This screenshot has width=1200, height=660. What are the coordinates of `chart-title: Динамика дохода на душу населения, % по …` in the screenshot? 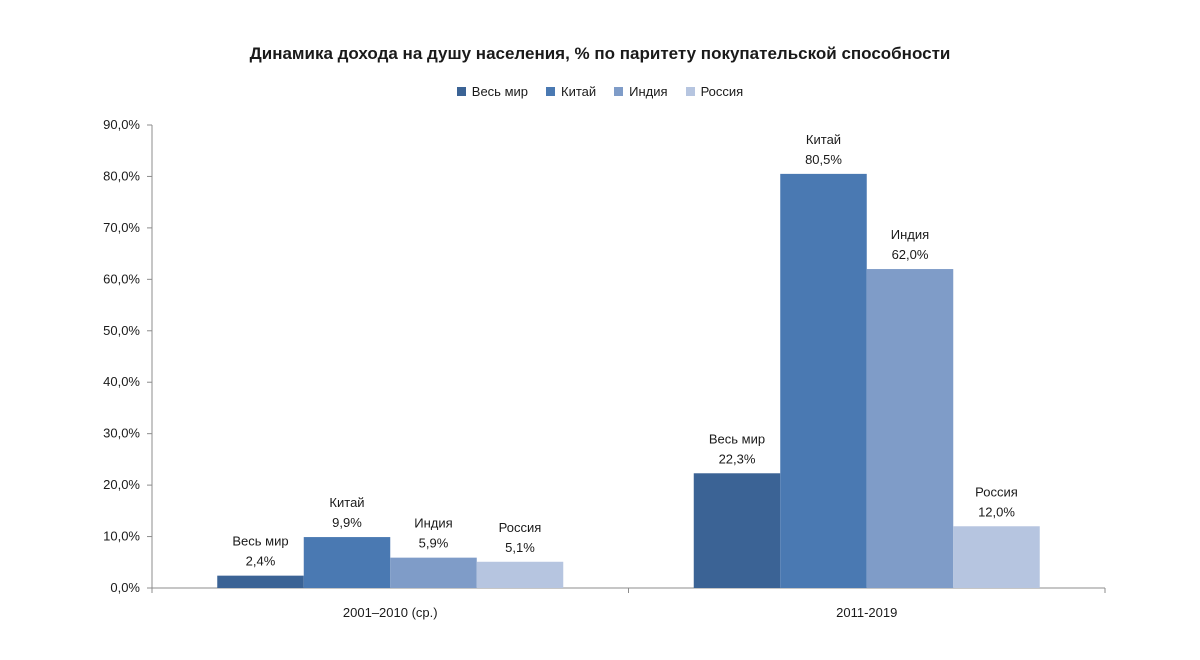 It's located at (600, 53).